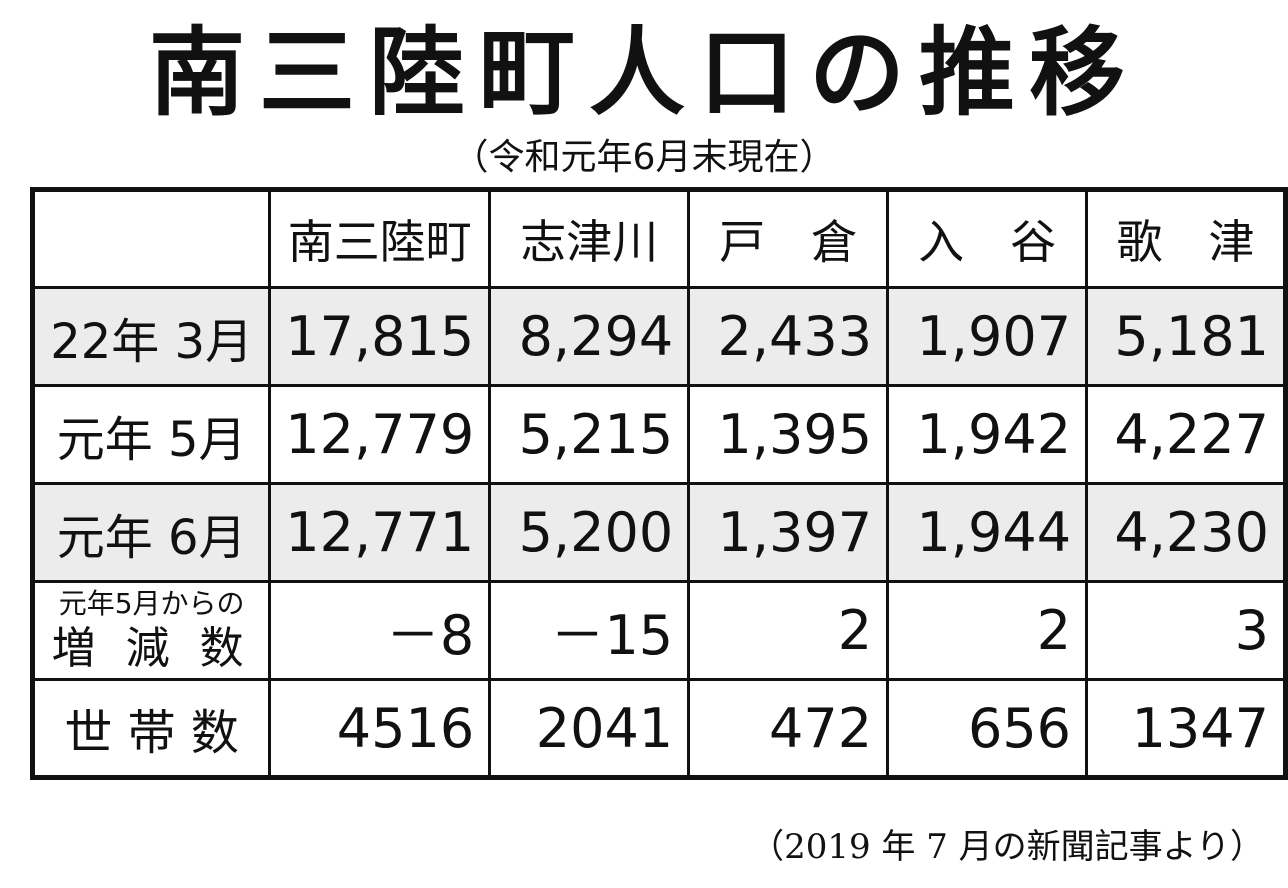 This screenshot has width=1288, height=888. What do you see at coordinates (380, 728) in the screenshot?
I see `cell: 4516` at bounding box center [380, 728].